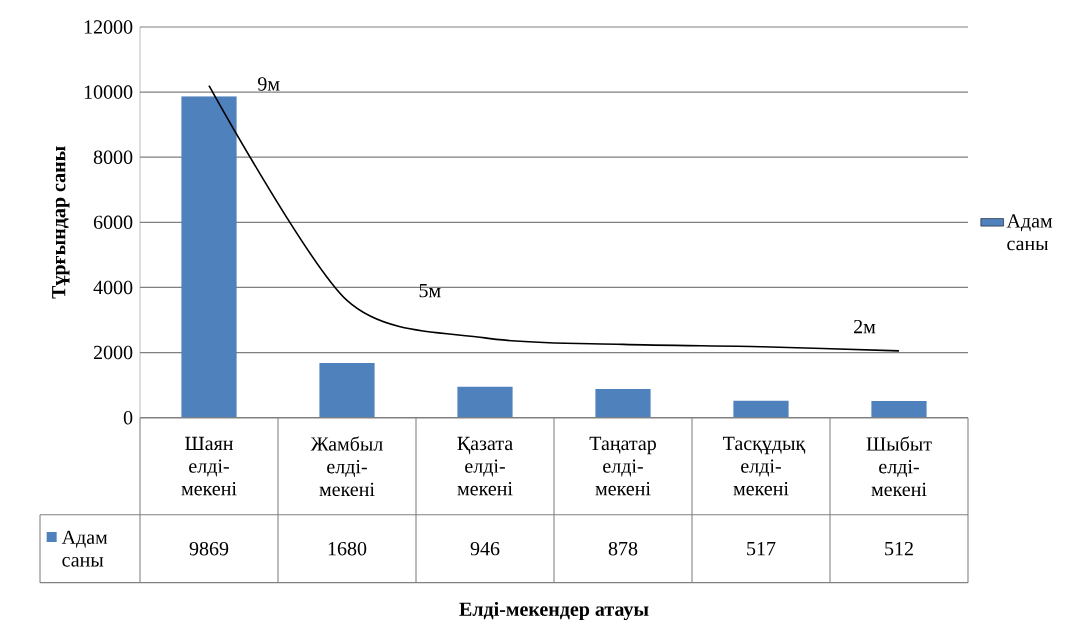 The height and width of the screenshot is (626, 1065). What do you see at coordinates (485, 466) in the screenshot?
I see `x-tick-label: Қазата елді-мекені` at bounding box center [485, 466].